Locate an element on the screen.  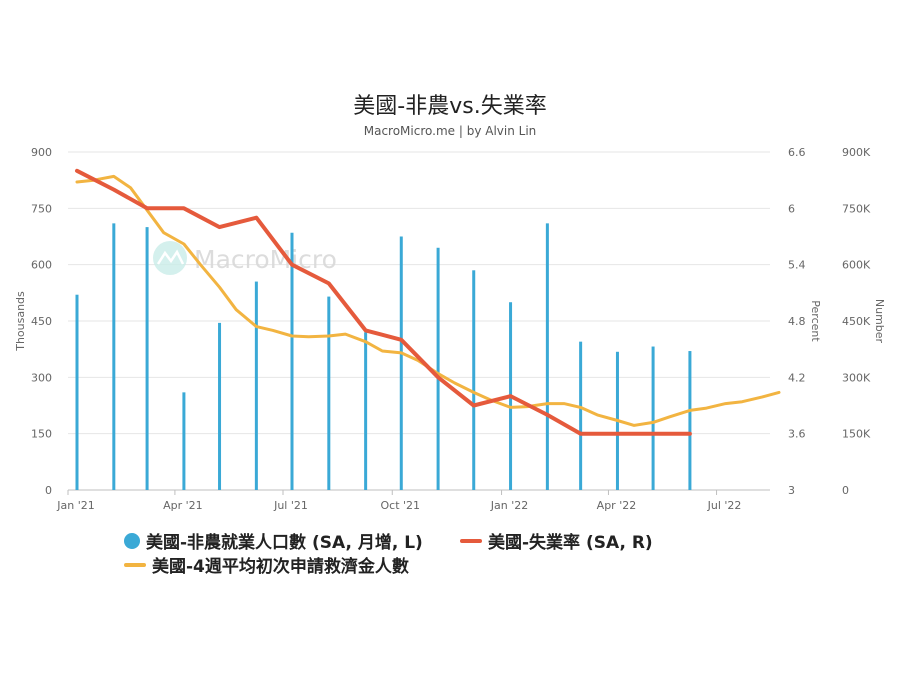
y-left-axis-label: Thousands is located at coordinates (20, 321).